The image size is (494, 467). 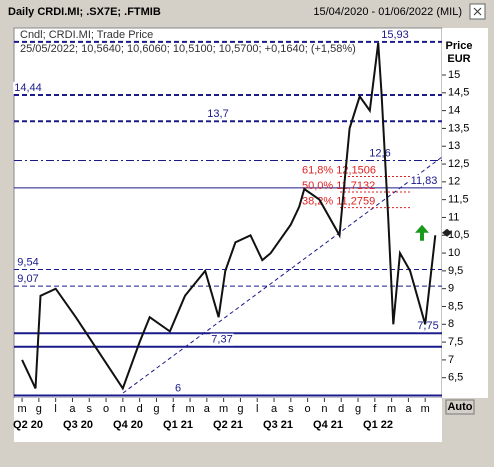 I want to click on x-axis-area, so click(x=228, y=420).